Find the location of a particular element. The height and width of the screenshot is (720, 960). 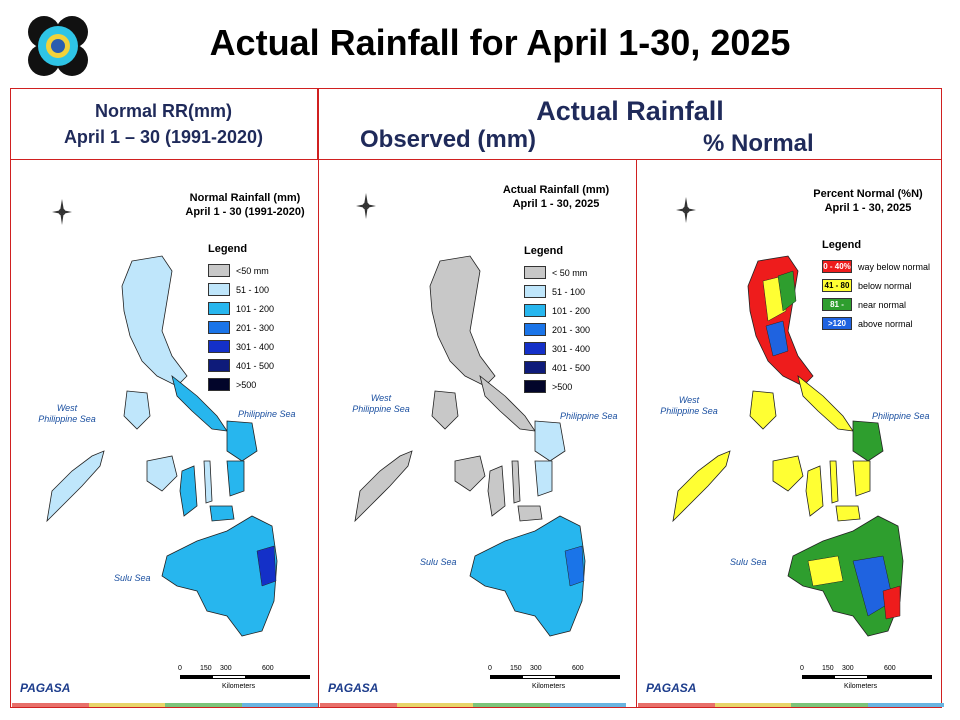

observed-header: Observed (mm) is located at coordinates (448, 139).